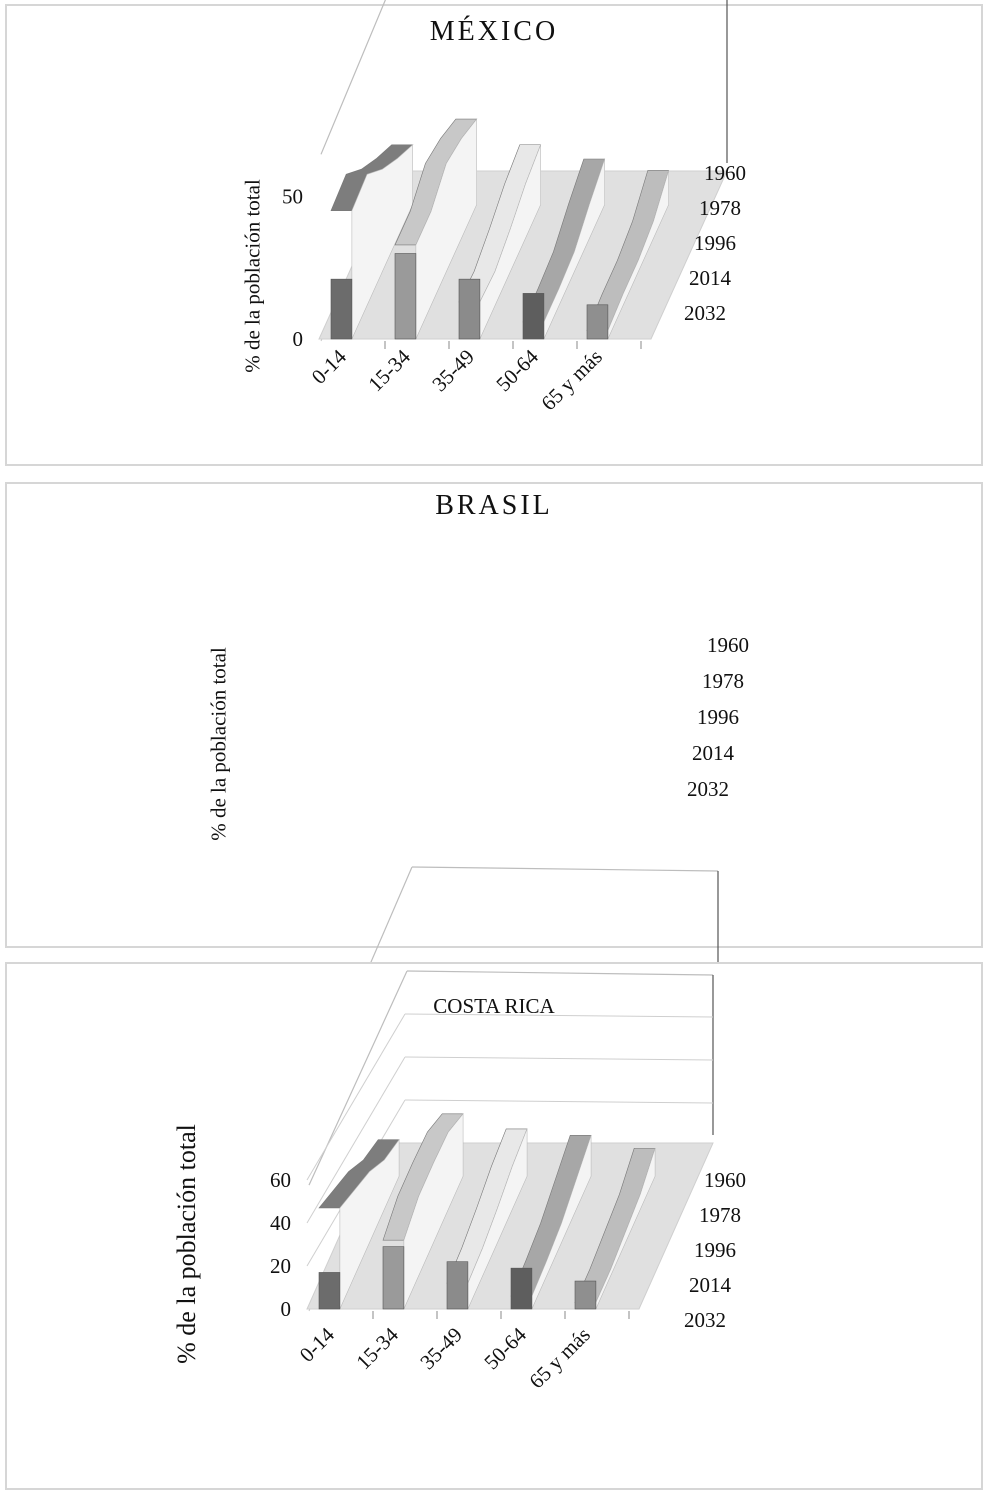 This screenshot has height=1494, width=988. What do you see at coordinates (494, 31) in the screenshot?
I see `chart-title: MÉXICO` at bounding box center [494, 31].